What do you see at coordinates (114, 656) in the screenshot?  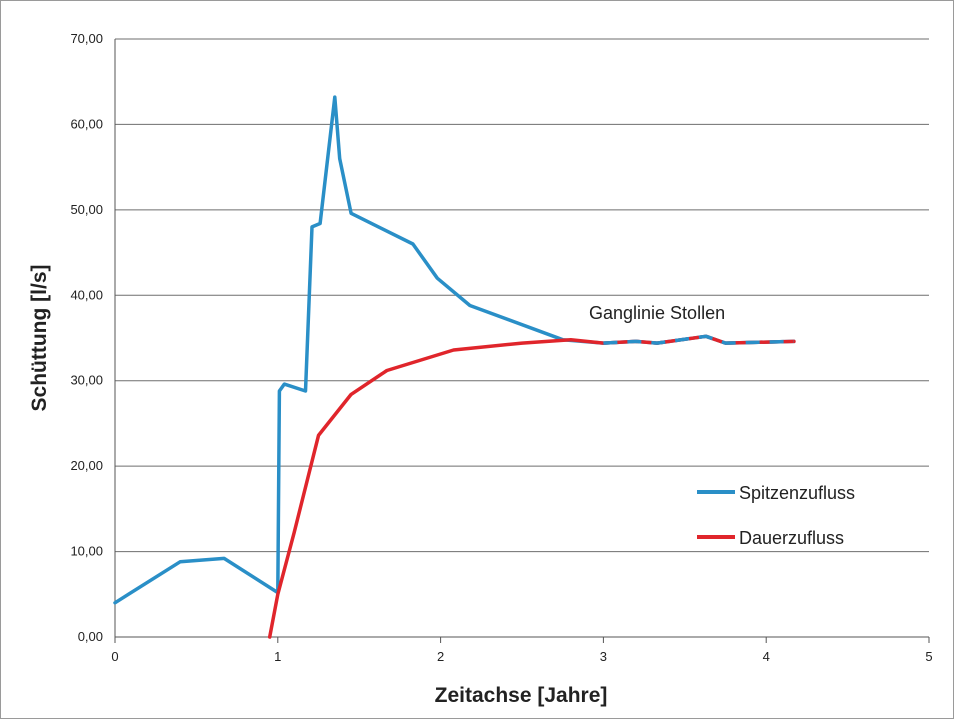 I see `x-tick-label: 0` at bounding box center [114, 656].